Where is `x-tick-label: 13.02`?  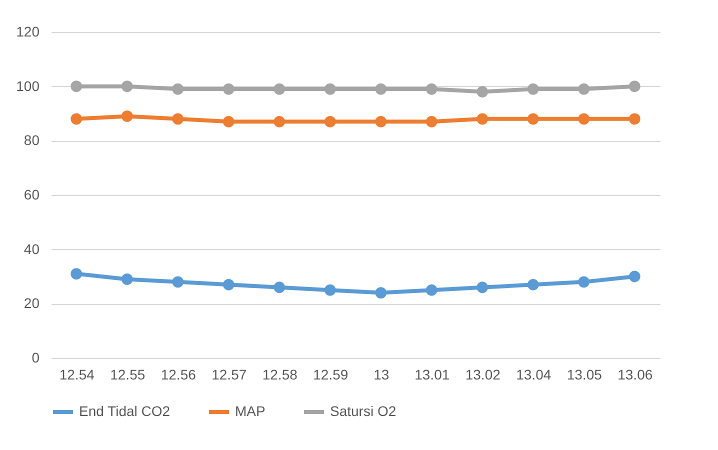
x-tick-label: 13.02 is located at coordinates (483, 374).